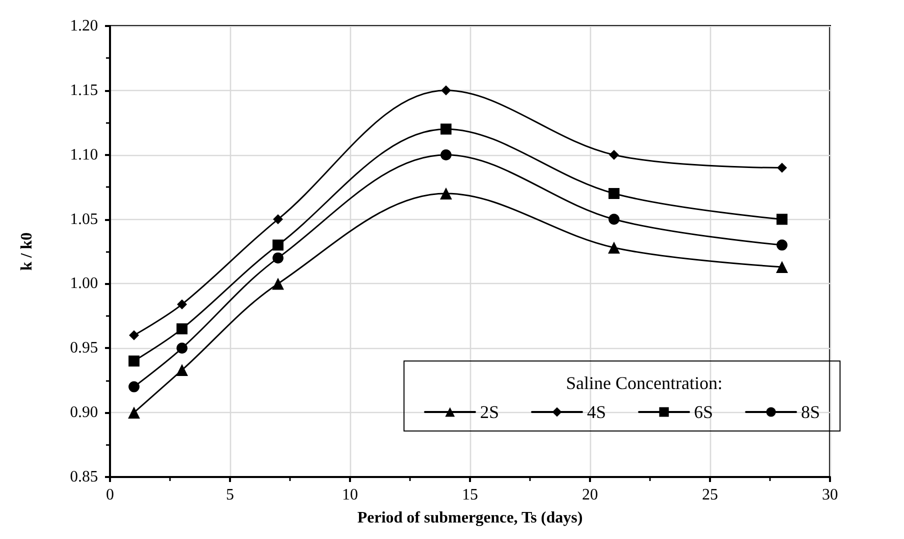 Image resolution: width=904 pixels, height=539 pixels. What do you see at coordinates (84, 219) in the screenshot?
I see `y-tick-label: 1.05` at bounding box center [84, 219].